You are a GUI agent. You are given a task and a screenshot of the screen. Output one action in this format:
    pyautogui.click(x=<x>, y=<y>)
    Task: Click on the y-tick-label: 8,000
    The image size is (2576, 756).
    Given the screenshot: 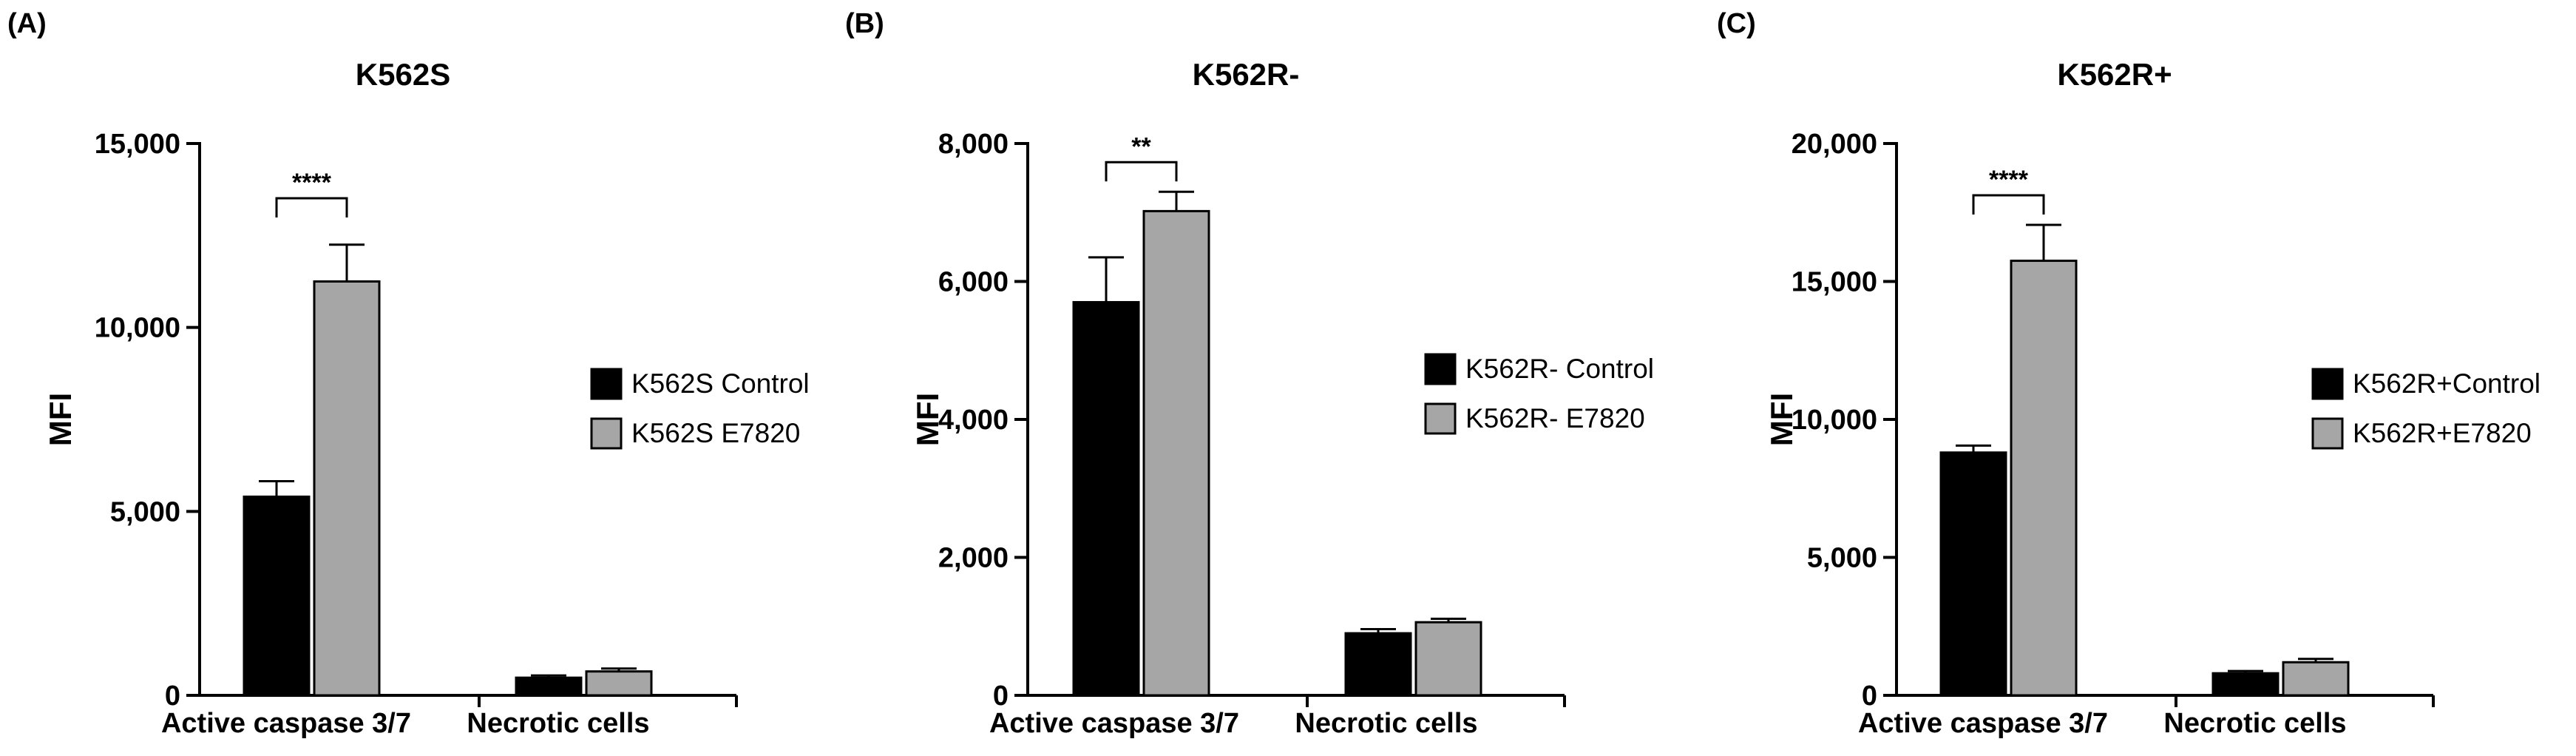 What is the action you would take?
    pyautogui.click(x=973, y=144)
    